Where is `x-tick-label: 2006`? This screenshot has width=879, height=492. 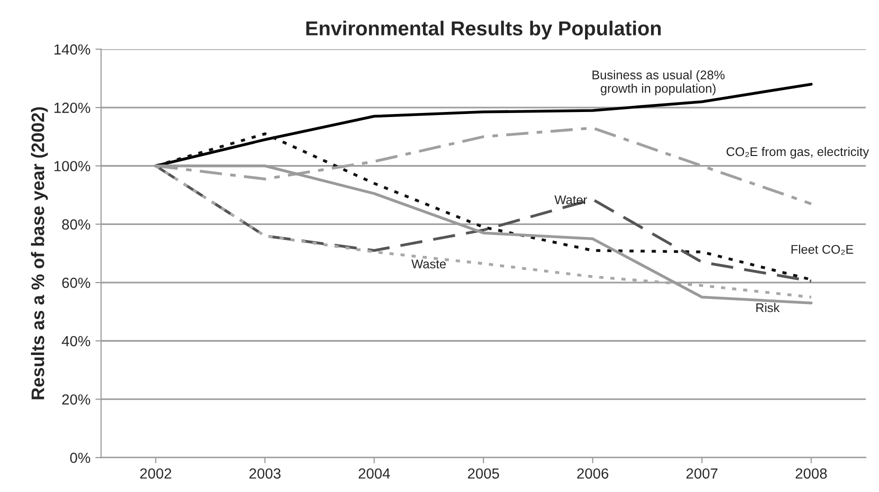 x-tick-label: 2006 is located at coordinates (592, 473).